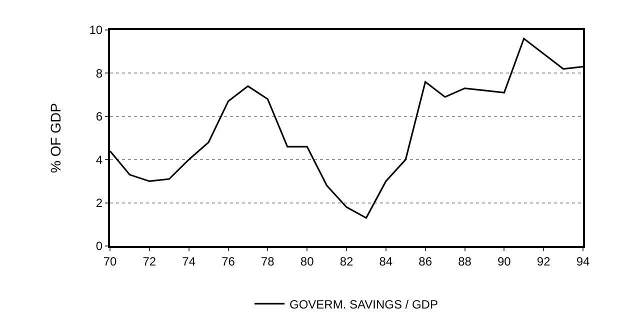  I want to click on y-tick-label: 6, so click(99, 117).